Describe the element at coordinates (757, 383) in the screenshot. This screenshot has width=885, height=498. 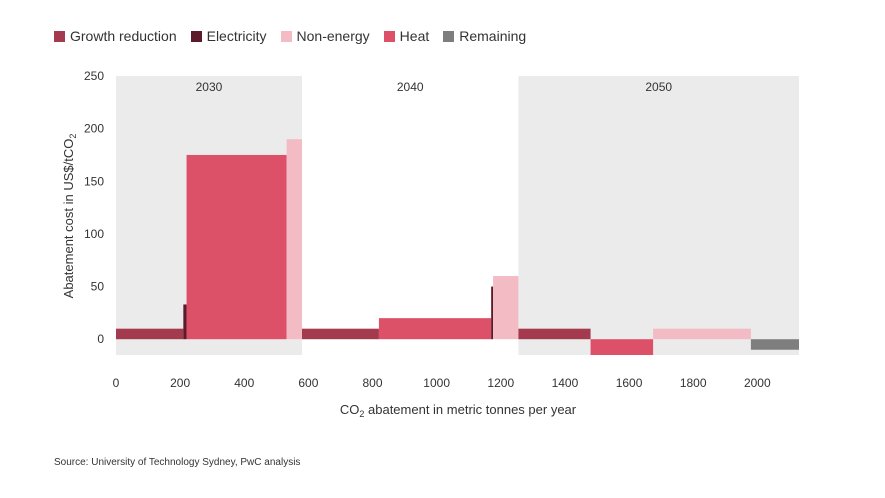
I see `x-tick-label: 2000` at that location.